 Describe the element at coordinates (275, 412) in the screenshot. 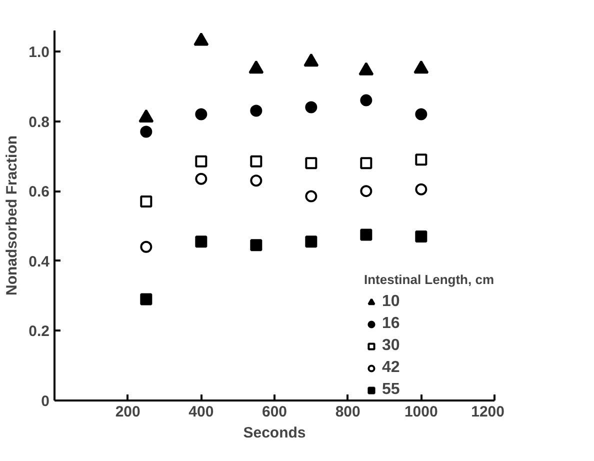

I see `x-tick-label: 600` at that location.